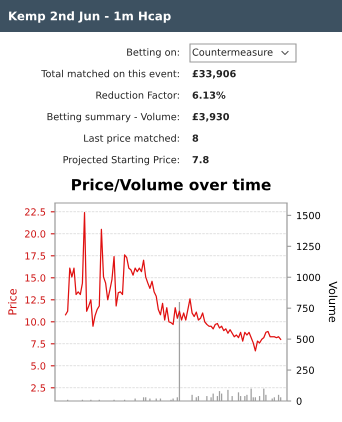 This screenshot has height=422, width=342. What do you see at coordinates (308, 216) in the screenshot?
I see `y2-tick-label: 1500` at bounding box center [308, 216].